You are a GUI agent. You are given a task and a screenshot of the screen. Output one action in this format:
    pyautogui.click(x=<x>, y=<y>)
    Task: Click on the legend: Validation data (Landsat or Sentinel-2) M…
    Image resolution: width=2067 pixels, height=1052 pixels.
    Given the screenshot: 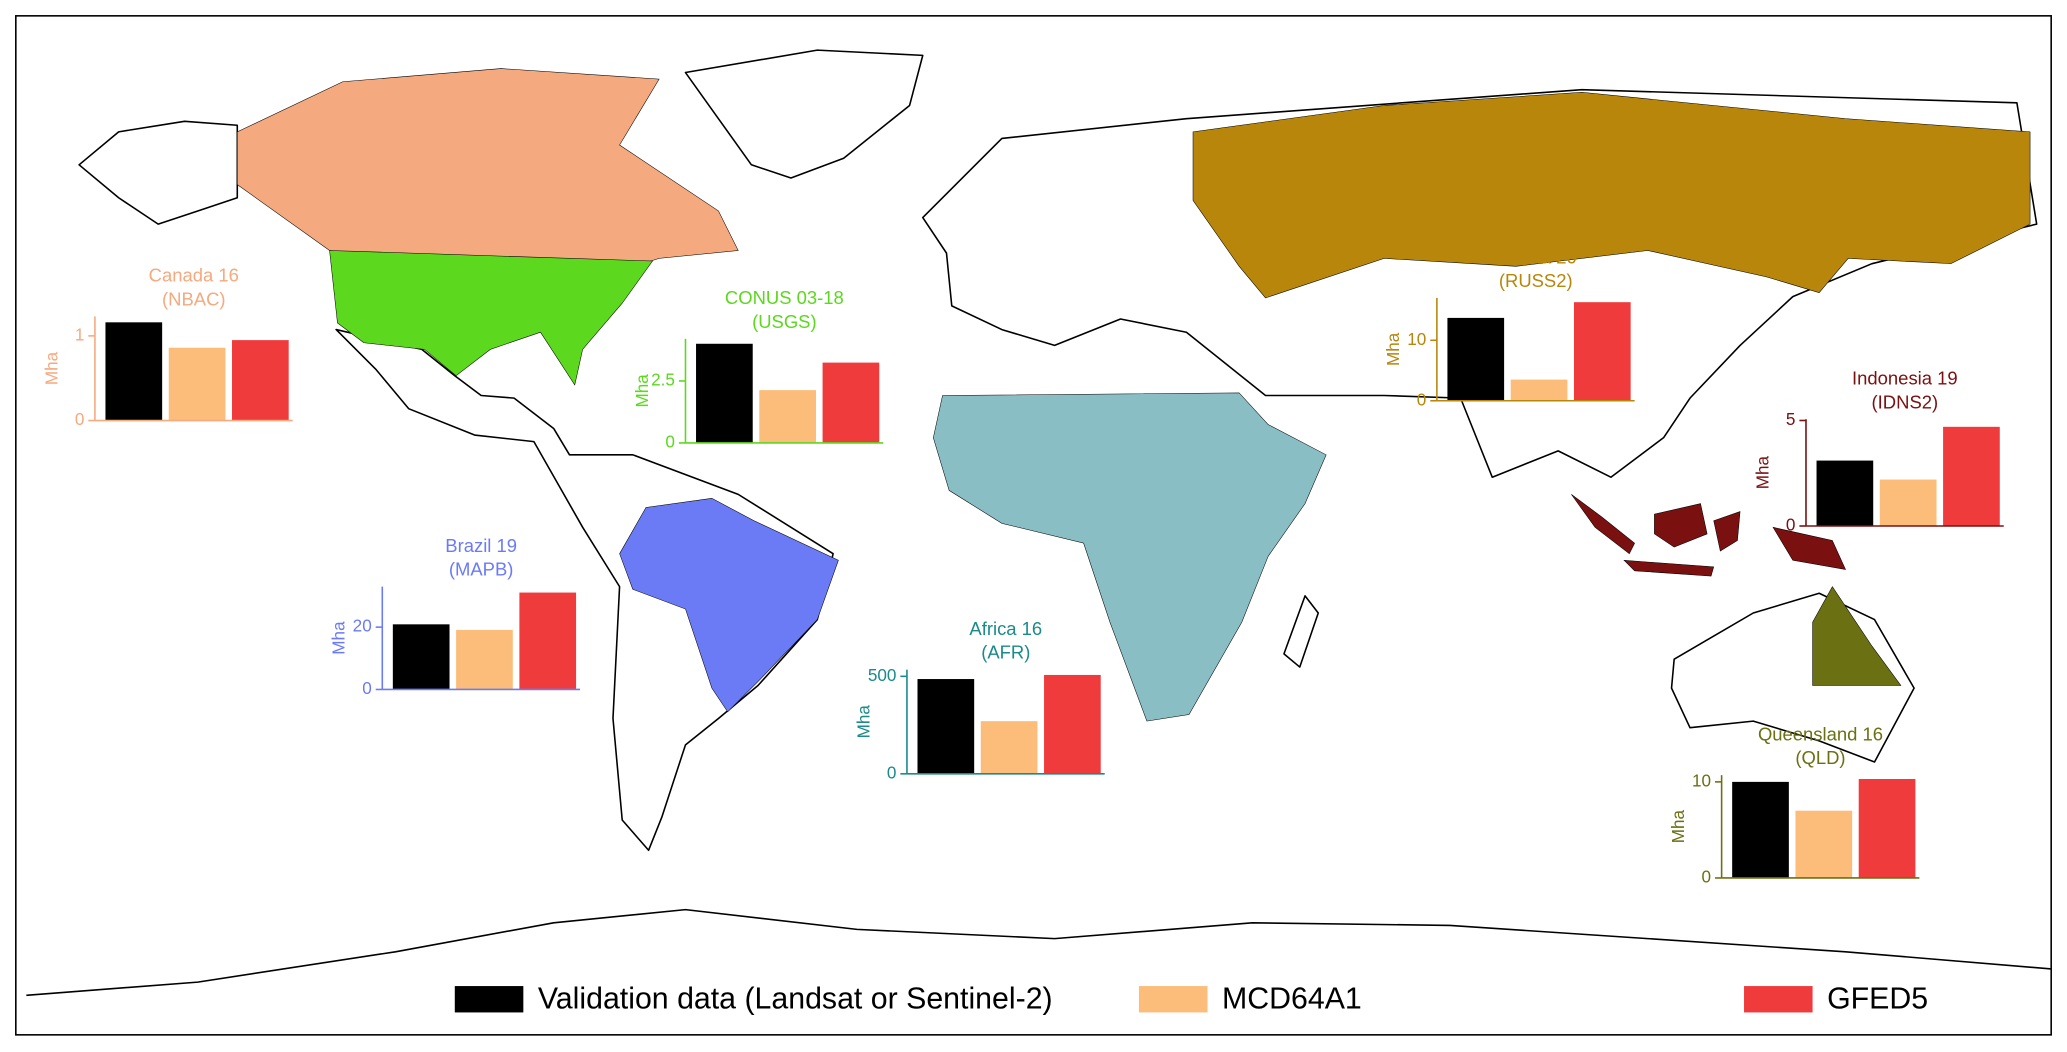 What is the action you would take?
    pyautogui.click(x=1191, y=999)
    